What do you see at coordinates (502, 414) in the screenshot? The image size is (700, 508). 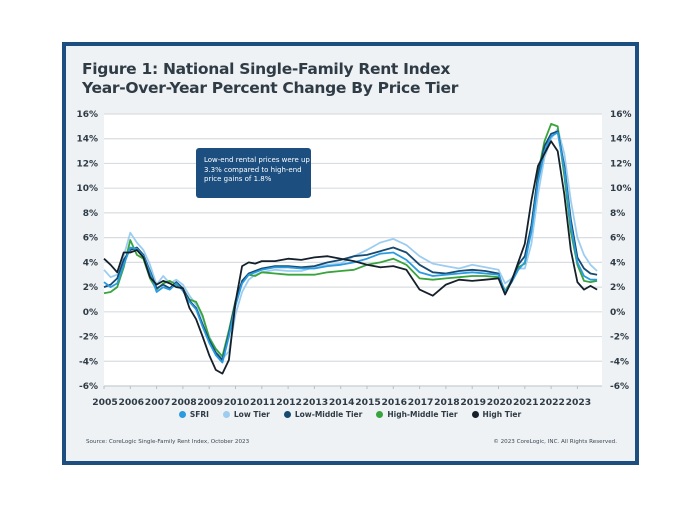 I see `legend-label: High Tier` at bounding box center [502, 414].